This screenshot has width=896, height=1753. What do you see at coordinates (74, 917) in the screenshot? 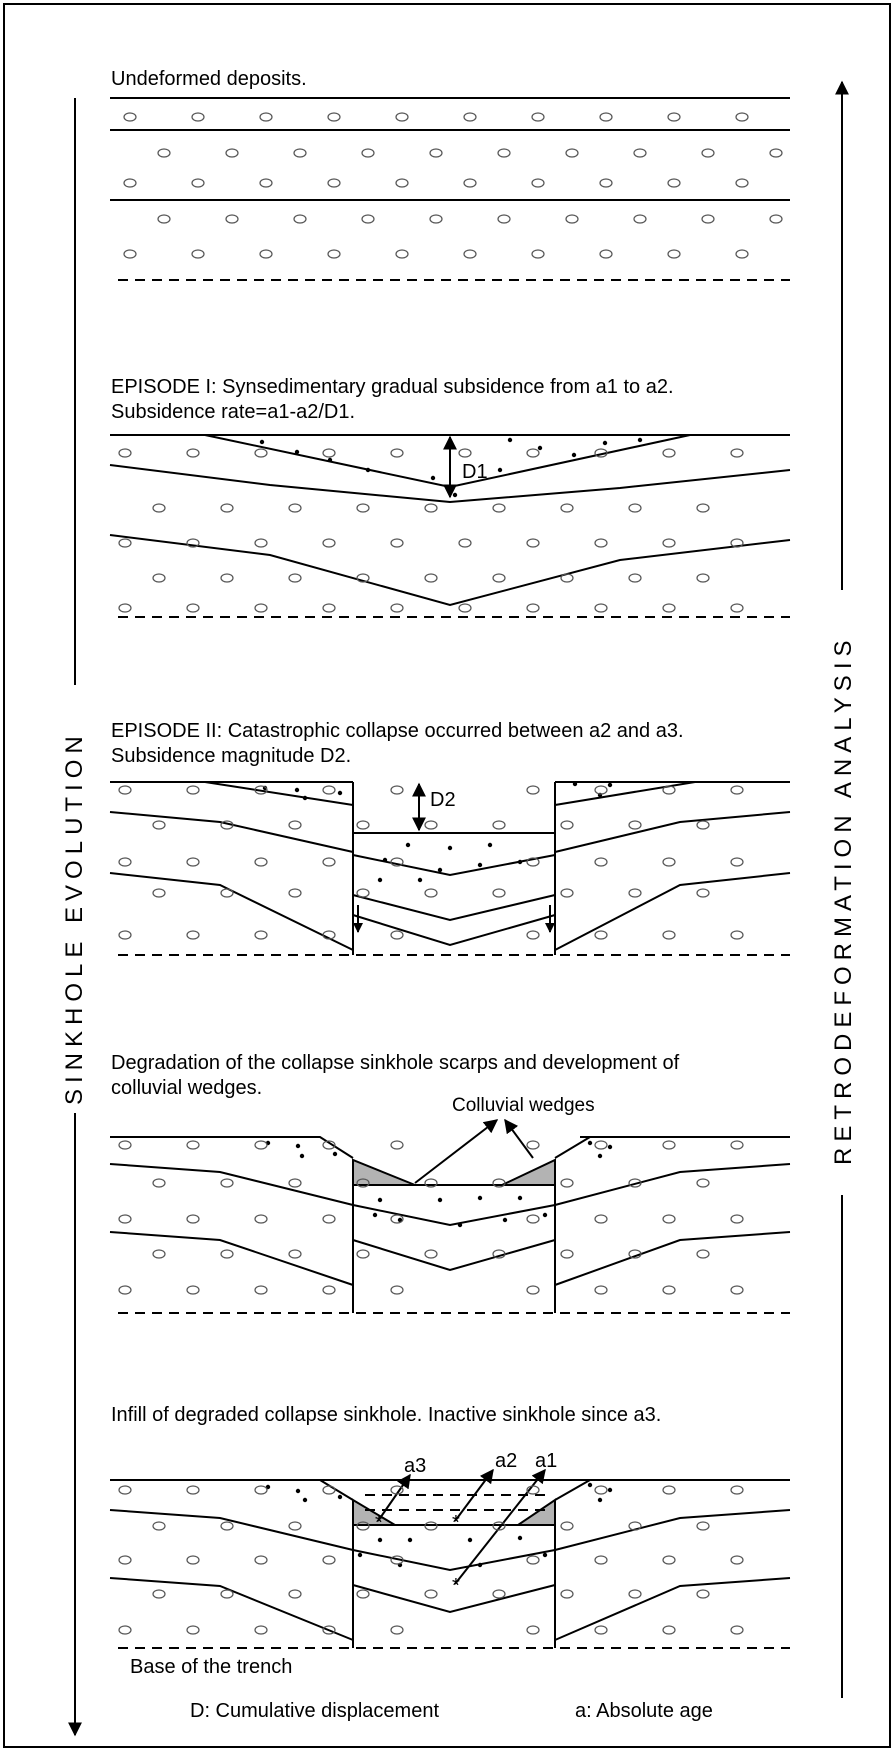
I see `left-axis-label: SINKHOLE EVOLUTION` at bounding box center [74, 917].